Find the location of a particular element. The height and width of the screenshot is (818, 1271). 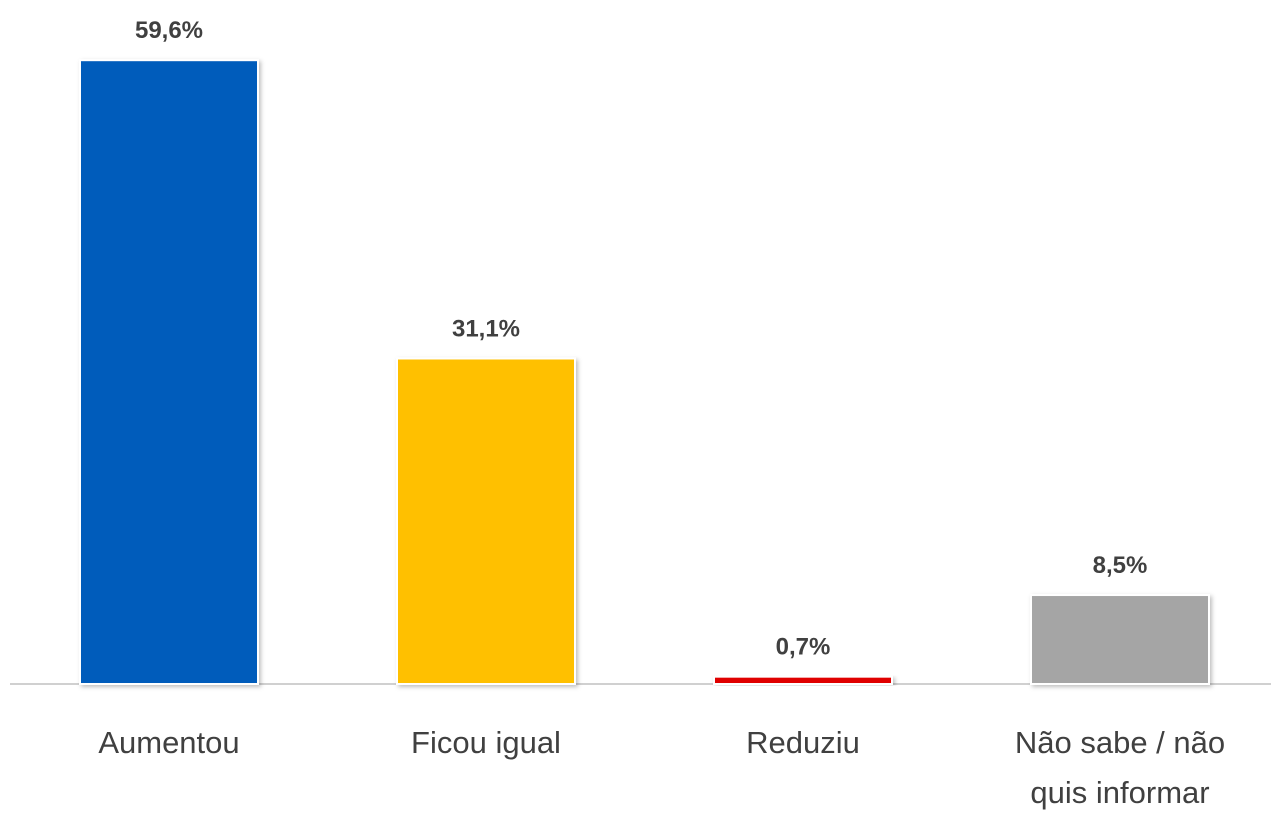

x-tick-label: Não sabe / não quis informar is located at coordinates (1120, 767).